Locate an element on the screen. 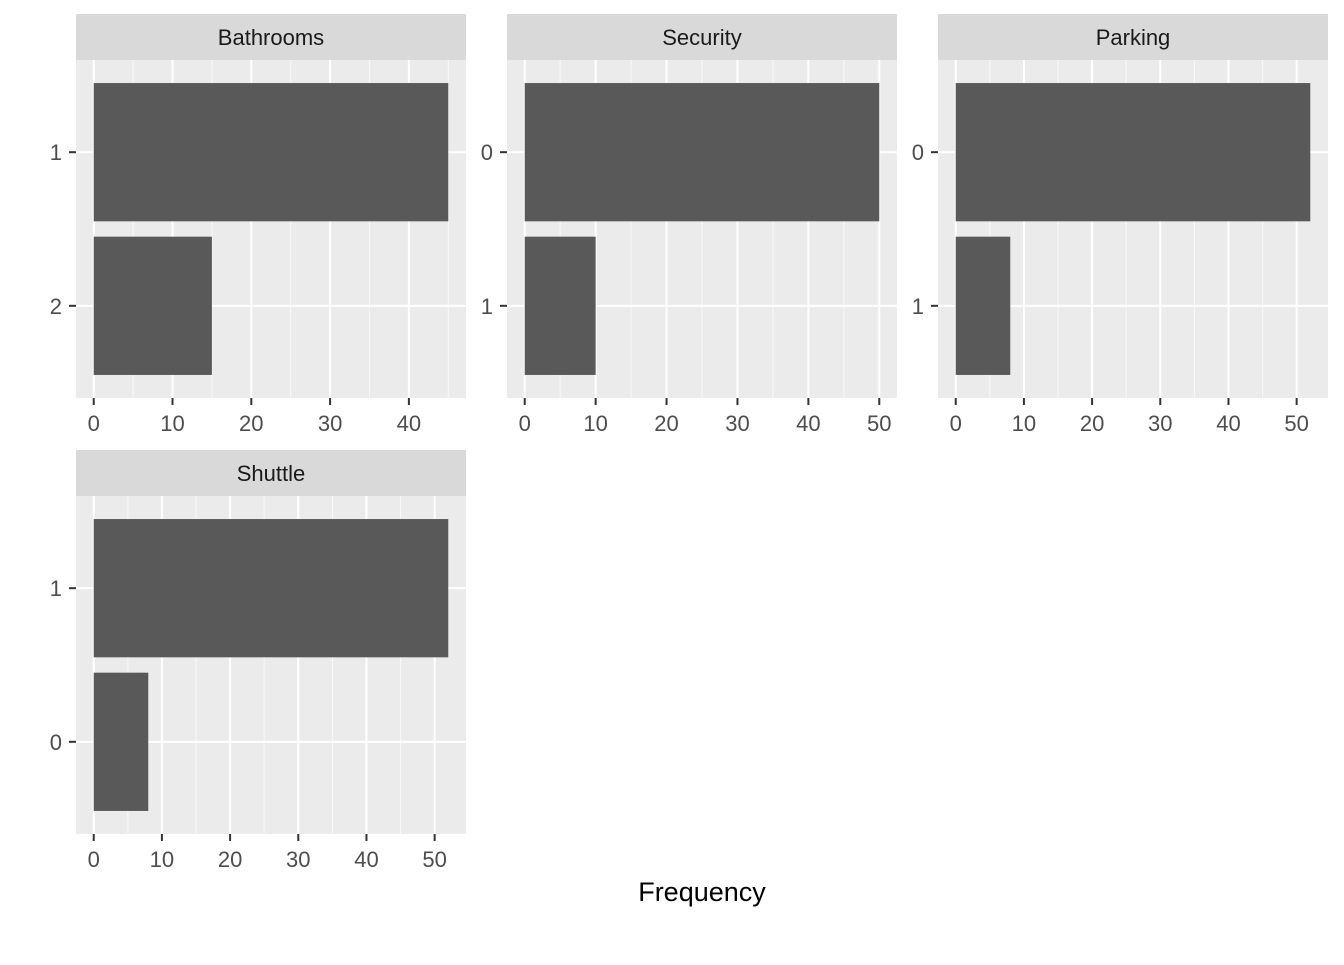  facet-strip-label: Bathrooms is located at coordinates (271, 37).